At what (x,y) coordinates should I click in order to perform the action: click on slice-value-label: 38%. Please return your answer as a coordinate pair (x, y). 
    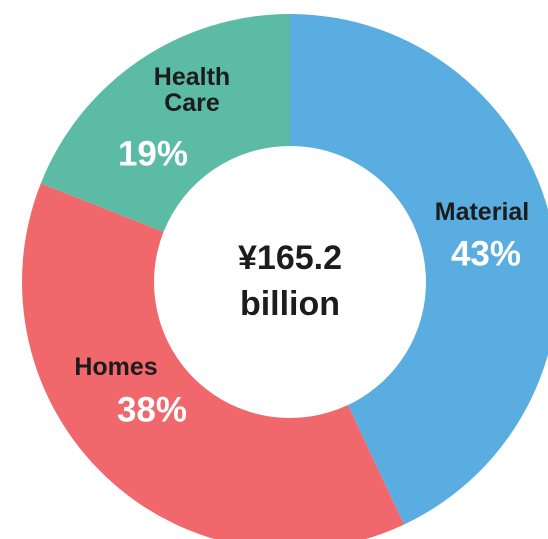
    Looking at the image, I should click on (152, 410).